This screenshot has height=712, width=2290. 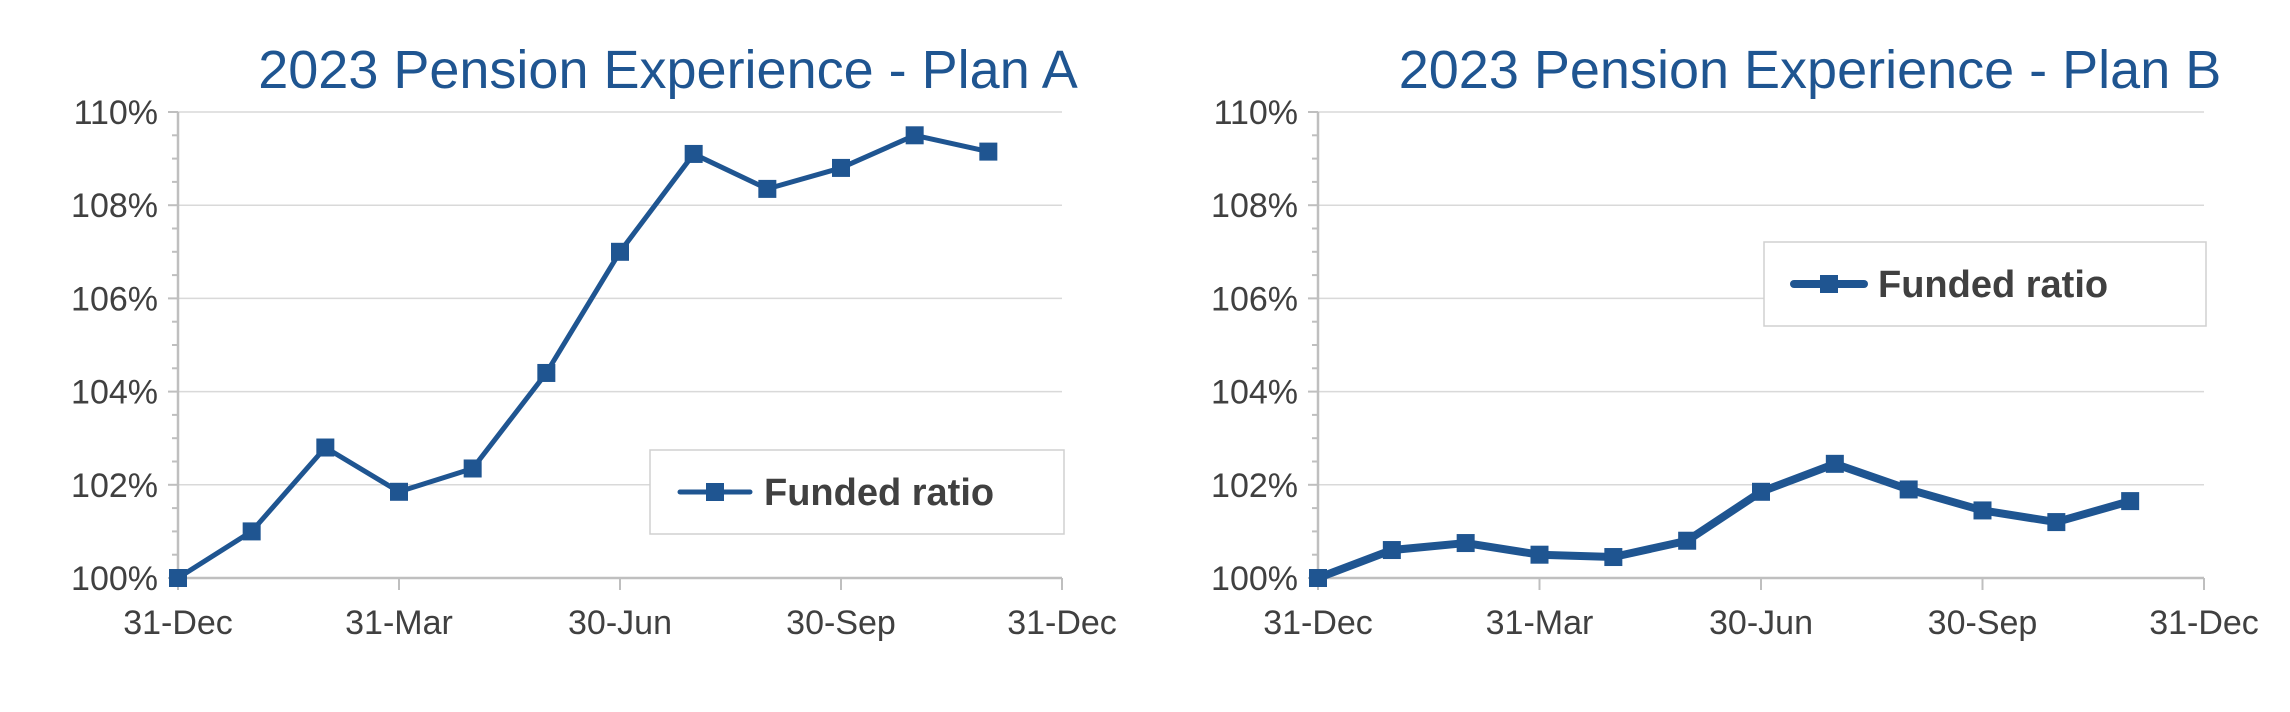 What do you see at coordinates (668, 70) in the screenshot?
I see `chart-title: 2023 Pension Experience - Plan A` at bounding box center [668, 70].